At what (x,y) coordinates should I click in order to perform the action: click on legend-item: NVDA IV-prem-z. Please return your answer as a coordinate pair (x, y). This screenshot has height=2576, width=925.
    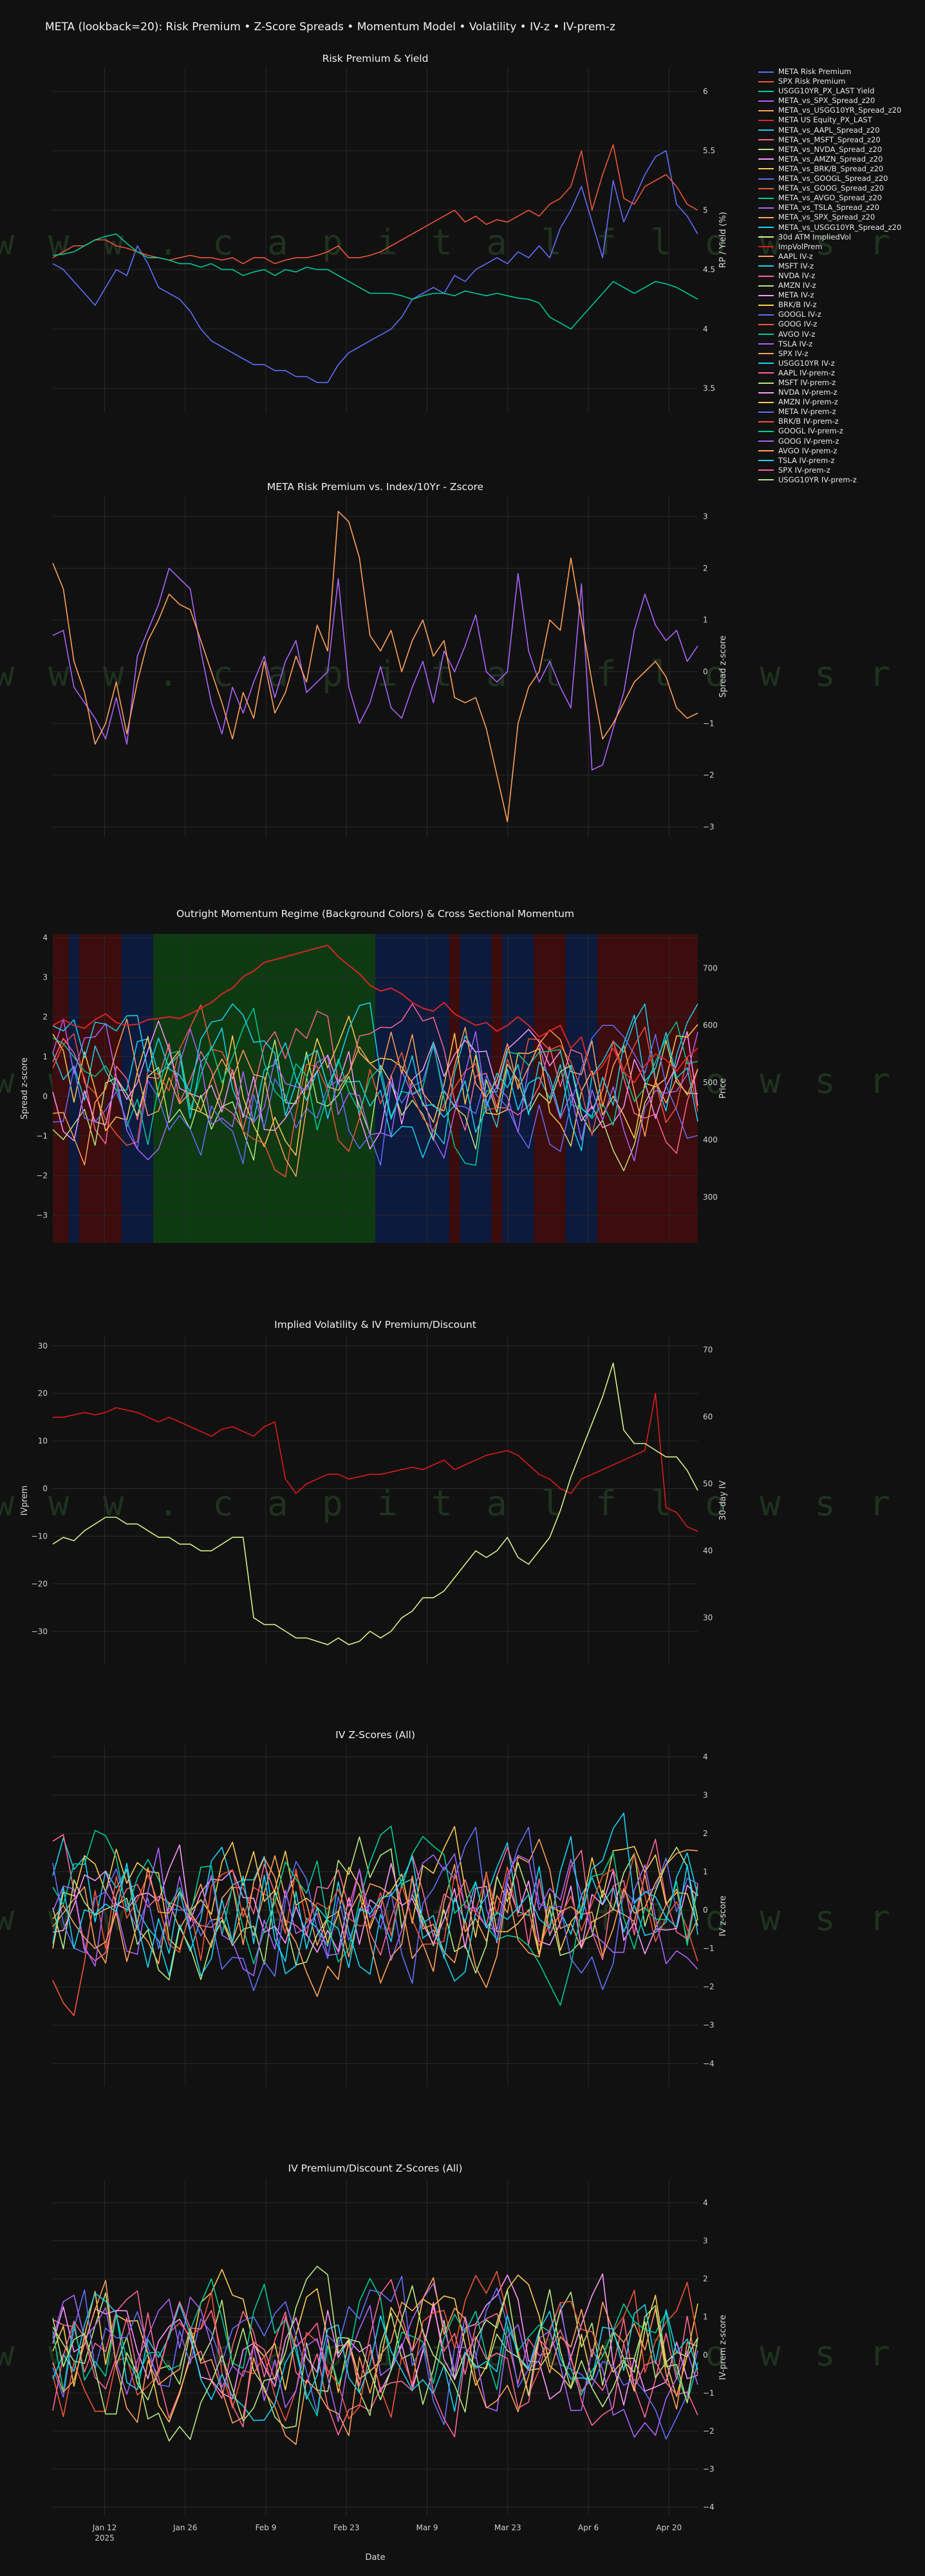
    Looking at the image, I should click on (840, 393).